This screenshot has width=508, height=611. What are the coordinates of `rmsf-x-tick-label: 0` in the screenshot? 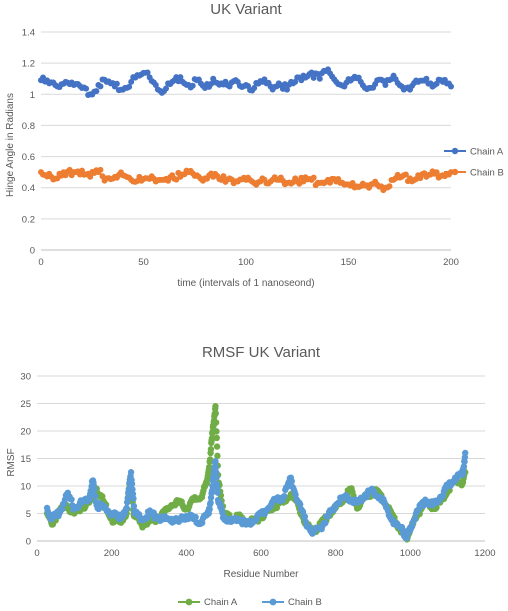 It's located at (36, 553).